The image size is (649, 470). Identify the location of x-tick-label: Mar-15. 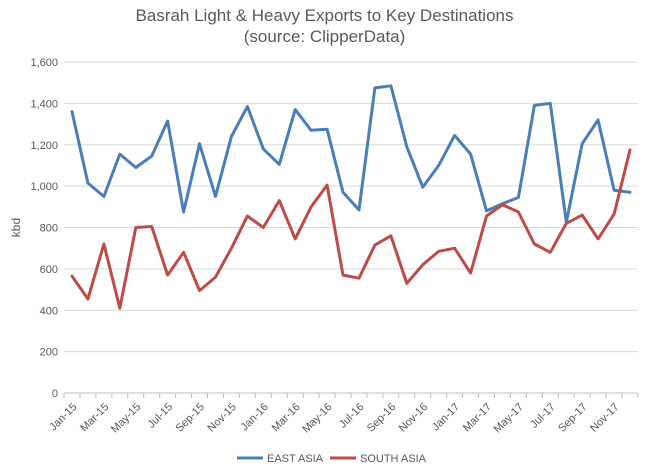
(94, 417).